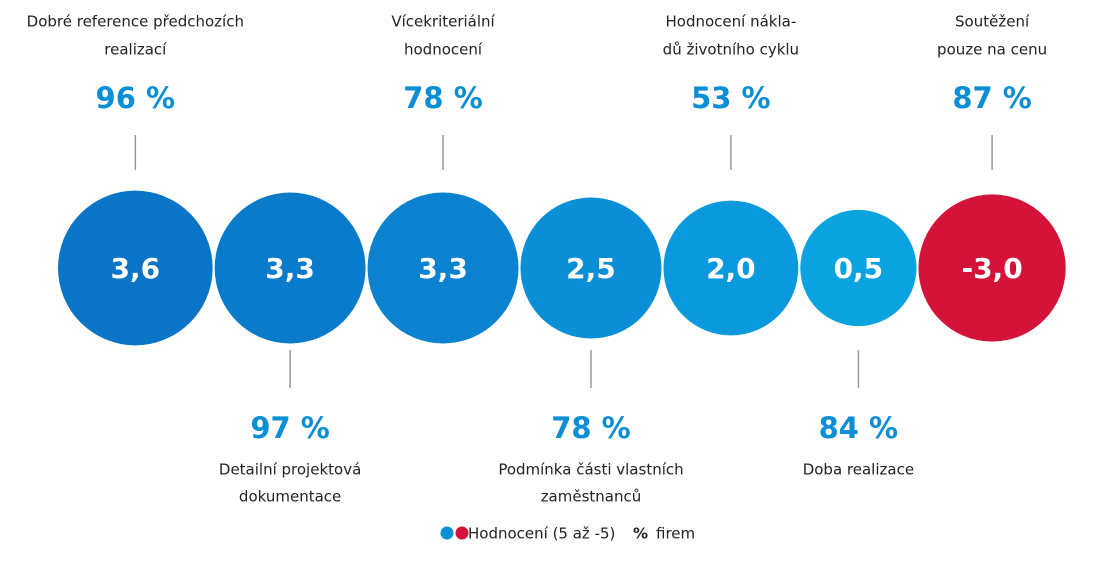  Describe the element at coordinates (731, 98) in the screenshot. I see `percentage-label: 53 %` at that location.